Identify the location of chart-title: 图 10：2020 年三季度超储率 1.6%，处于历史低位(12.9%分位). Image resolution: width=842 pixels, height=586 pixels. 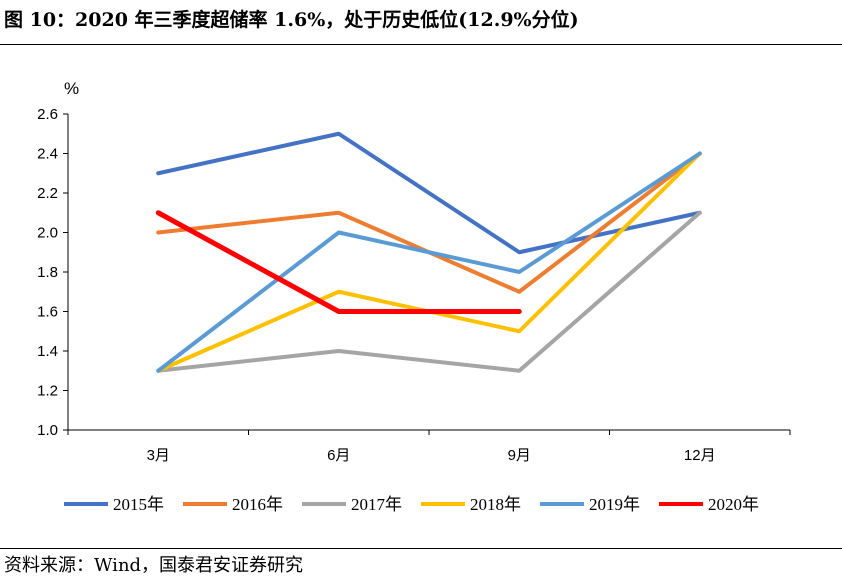
(291, 20).